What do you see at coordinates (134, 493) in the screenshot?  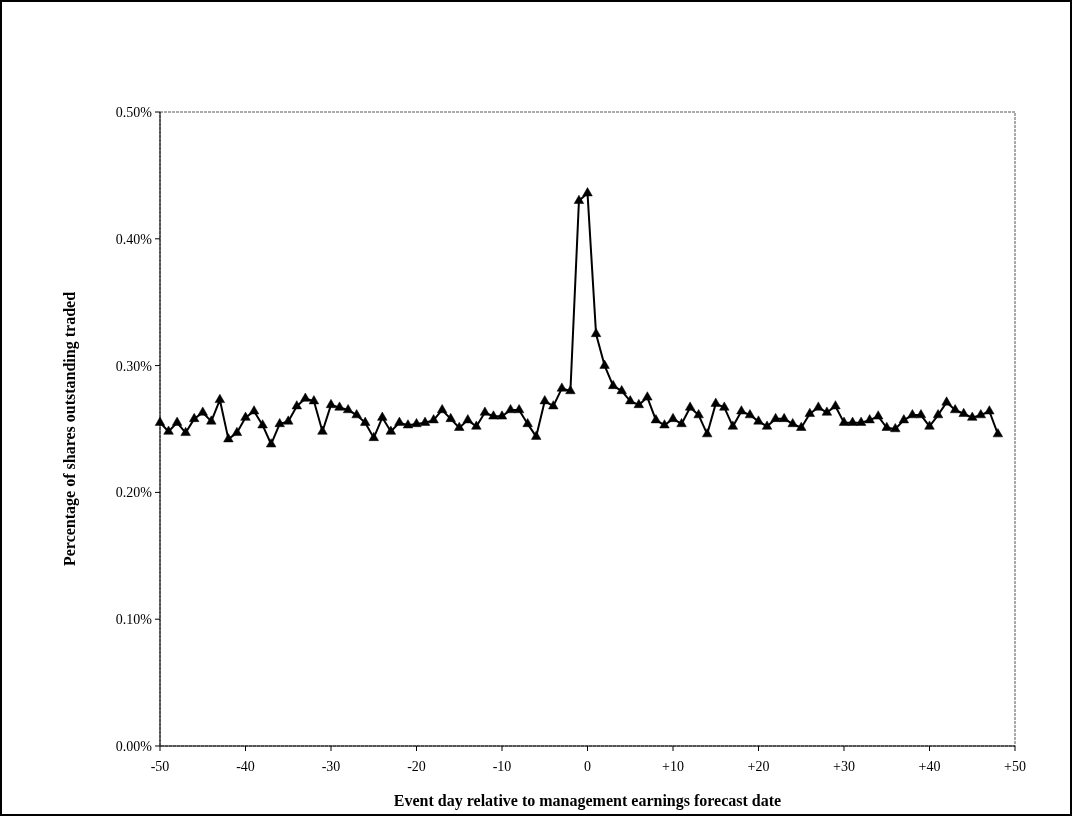 I see `y-tick-label: 0.20%` at bounding box center [134, 493].